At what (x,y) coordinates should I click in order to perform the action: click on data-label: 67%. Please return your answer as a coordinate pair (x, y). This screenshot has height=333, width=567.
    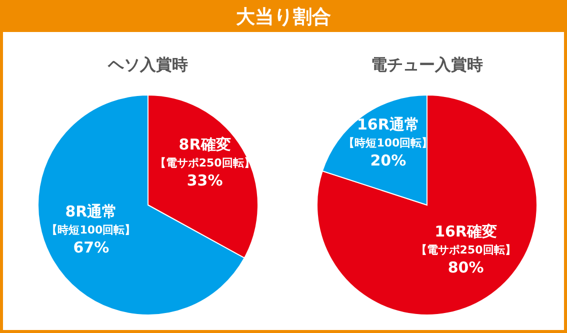
    Looking at the image, I should click on (91, 247).